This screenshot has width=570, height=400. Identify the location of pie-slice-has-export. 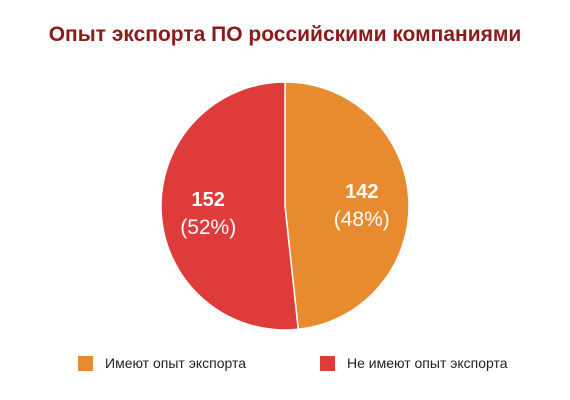
(347, 206).